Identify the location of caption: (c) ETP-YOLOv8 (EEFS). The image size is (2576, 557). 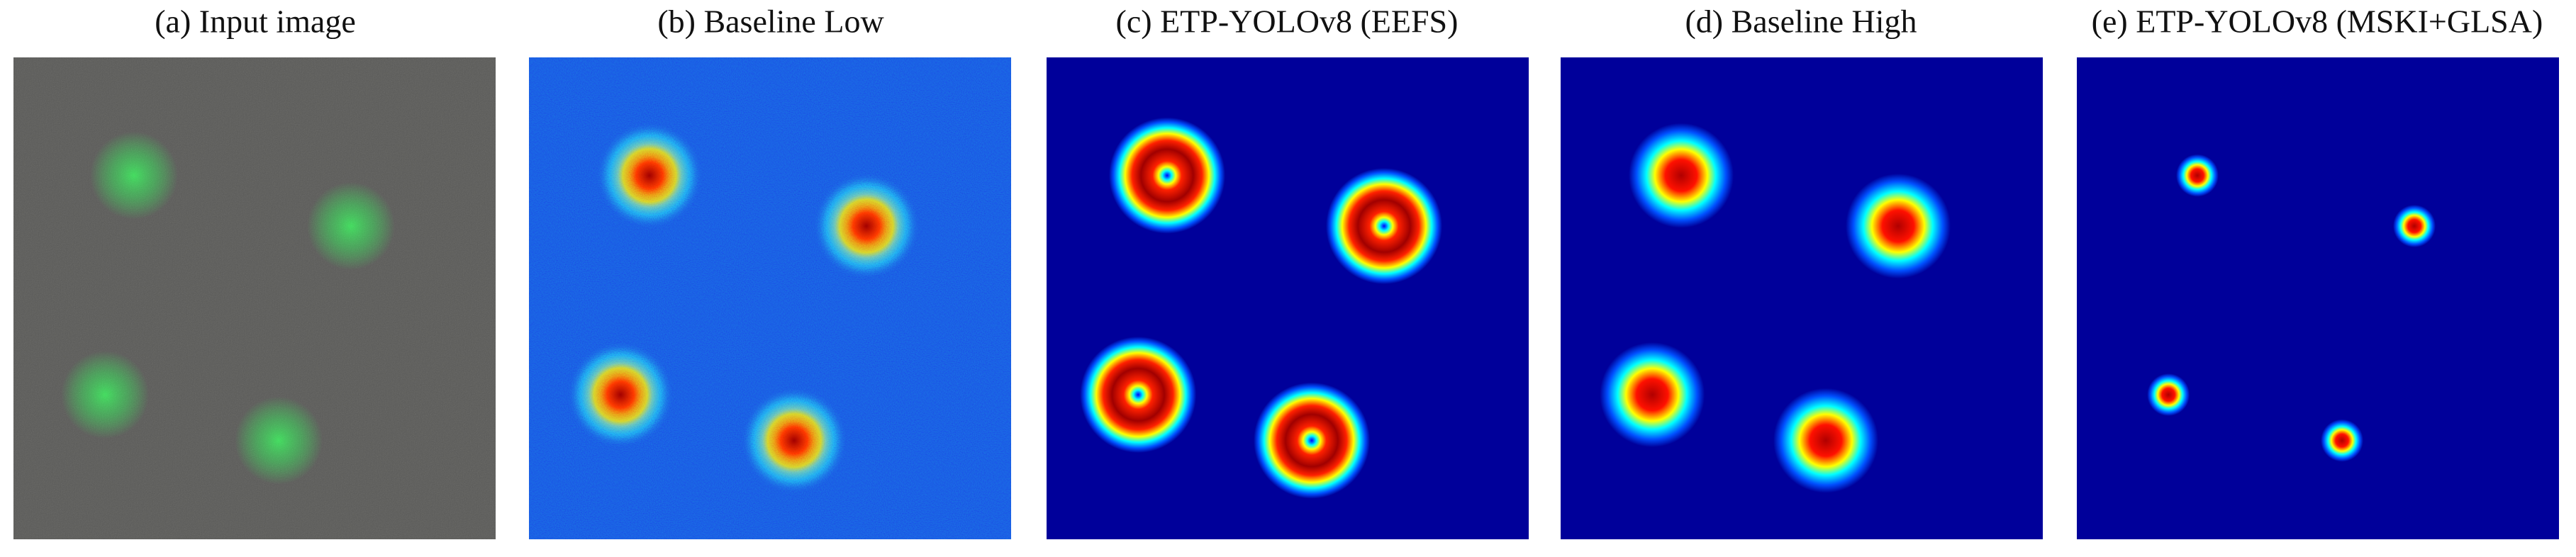
(1287, 22).